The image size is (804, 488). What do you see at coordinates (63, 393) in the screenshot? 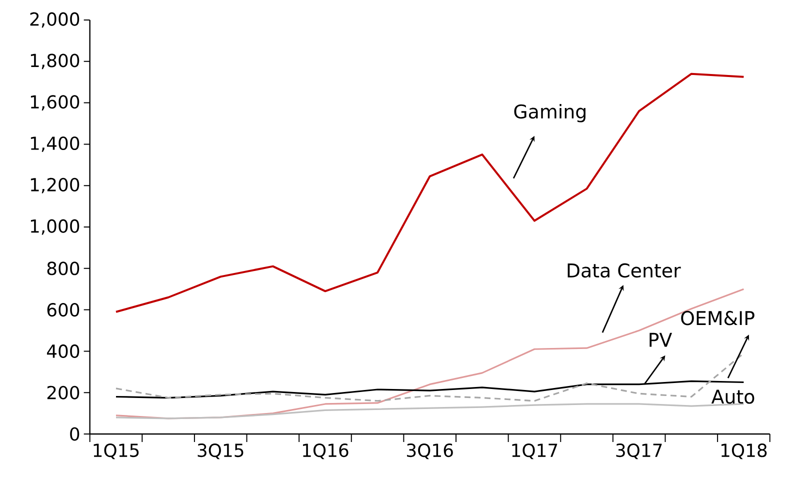
I see `y-tick-label: 200` at bounding box center [63, 393].